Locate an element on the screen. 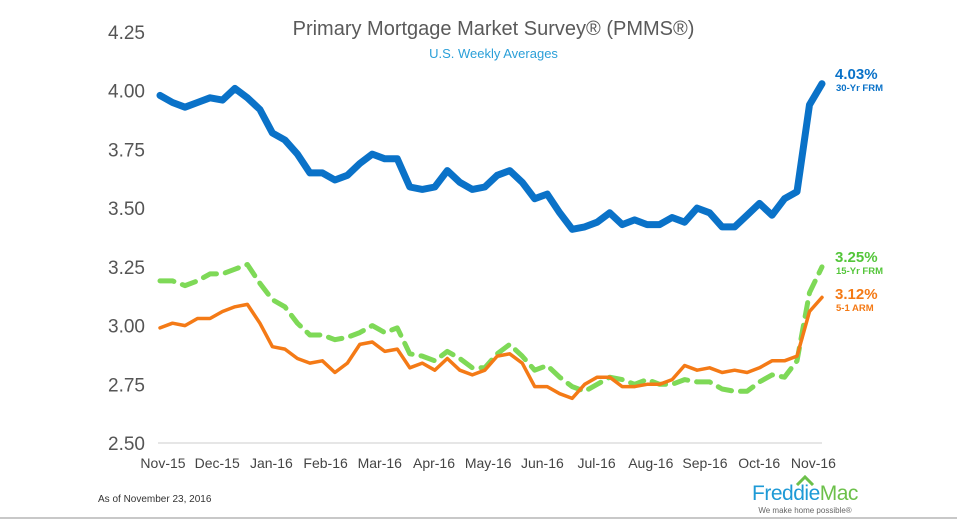 The image size is (957, 519). x-tick-label: Apr-16 is located at coordinates (434, 463).